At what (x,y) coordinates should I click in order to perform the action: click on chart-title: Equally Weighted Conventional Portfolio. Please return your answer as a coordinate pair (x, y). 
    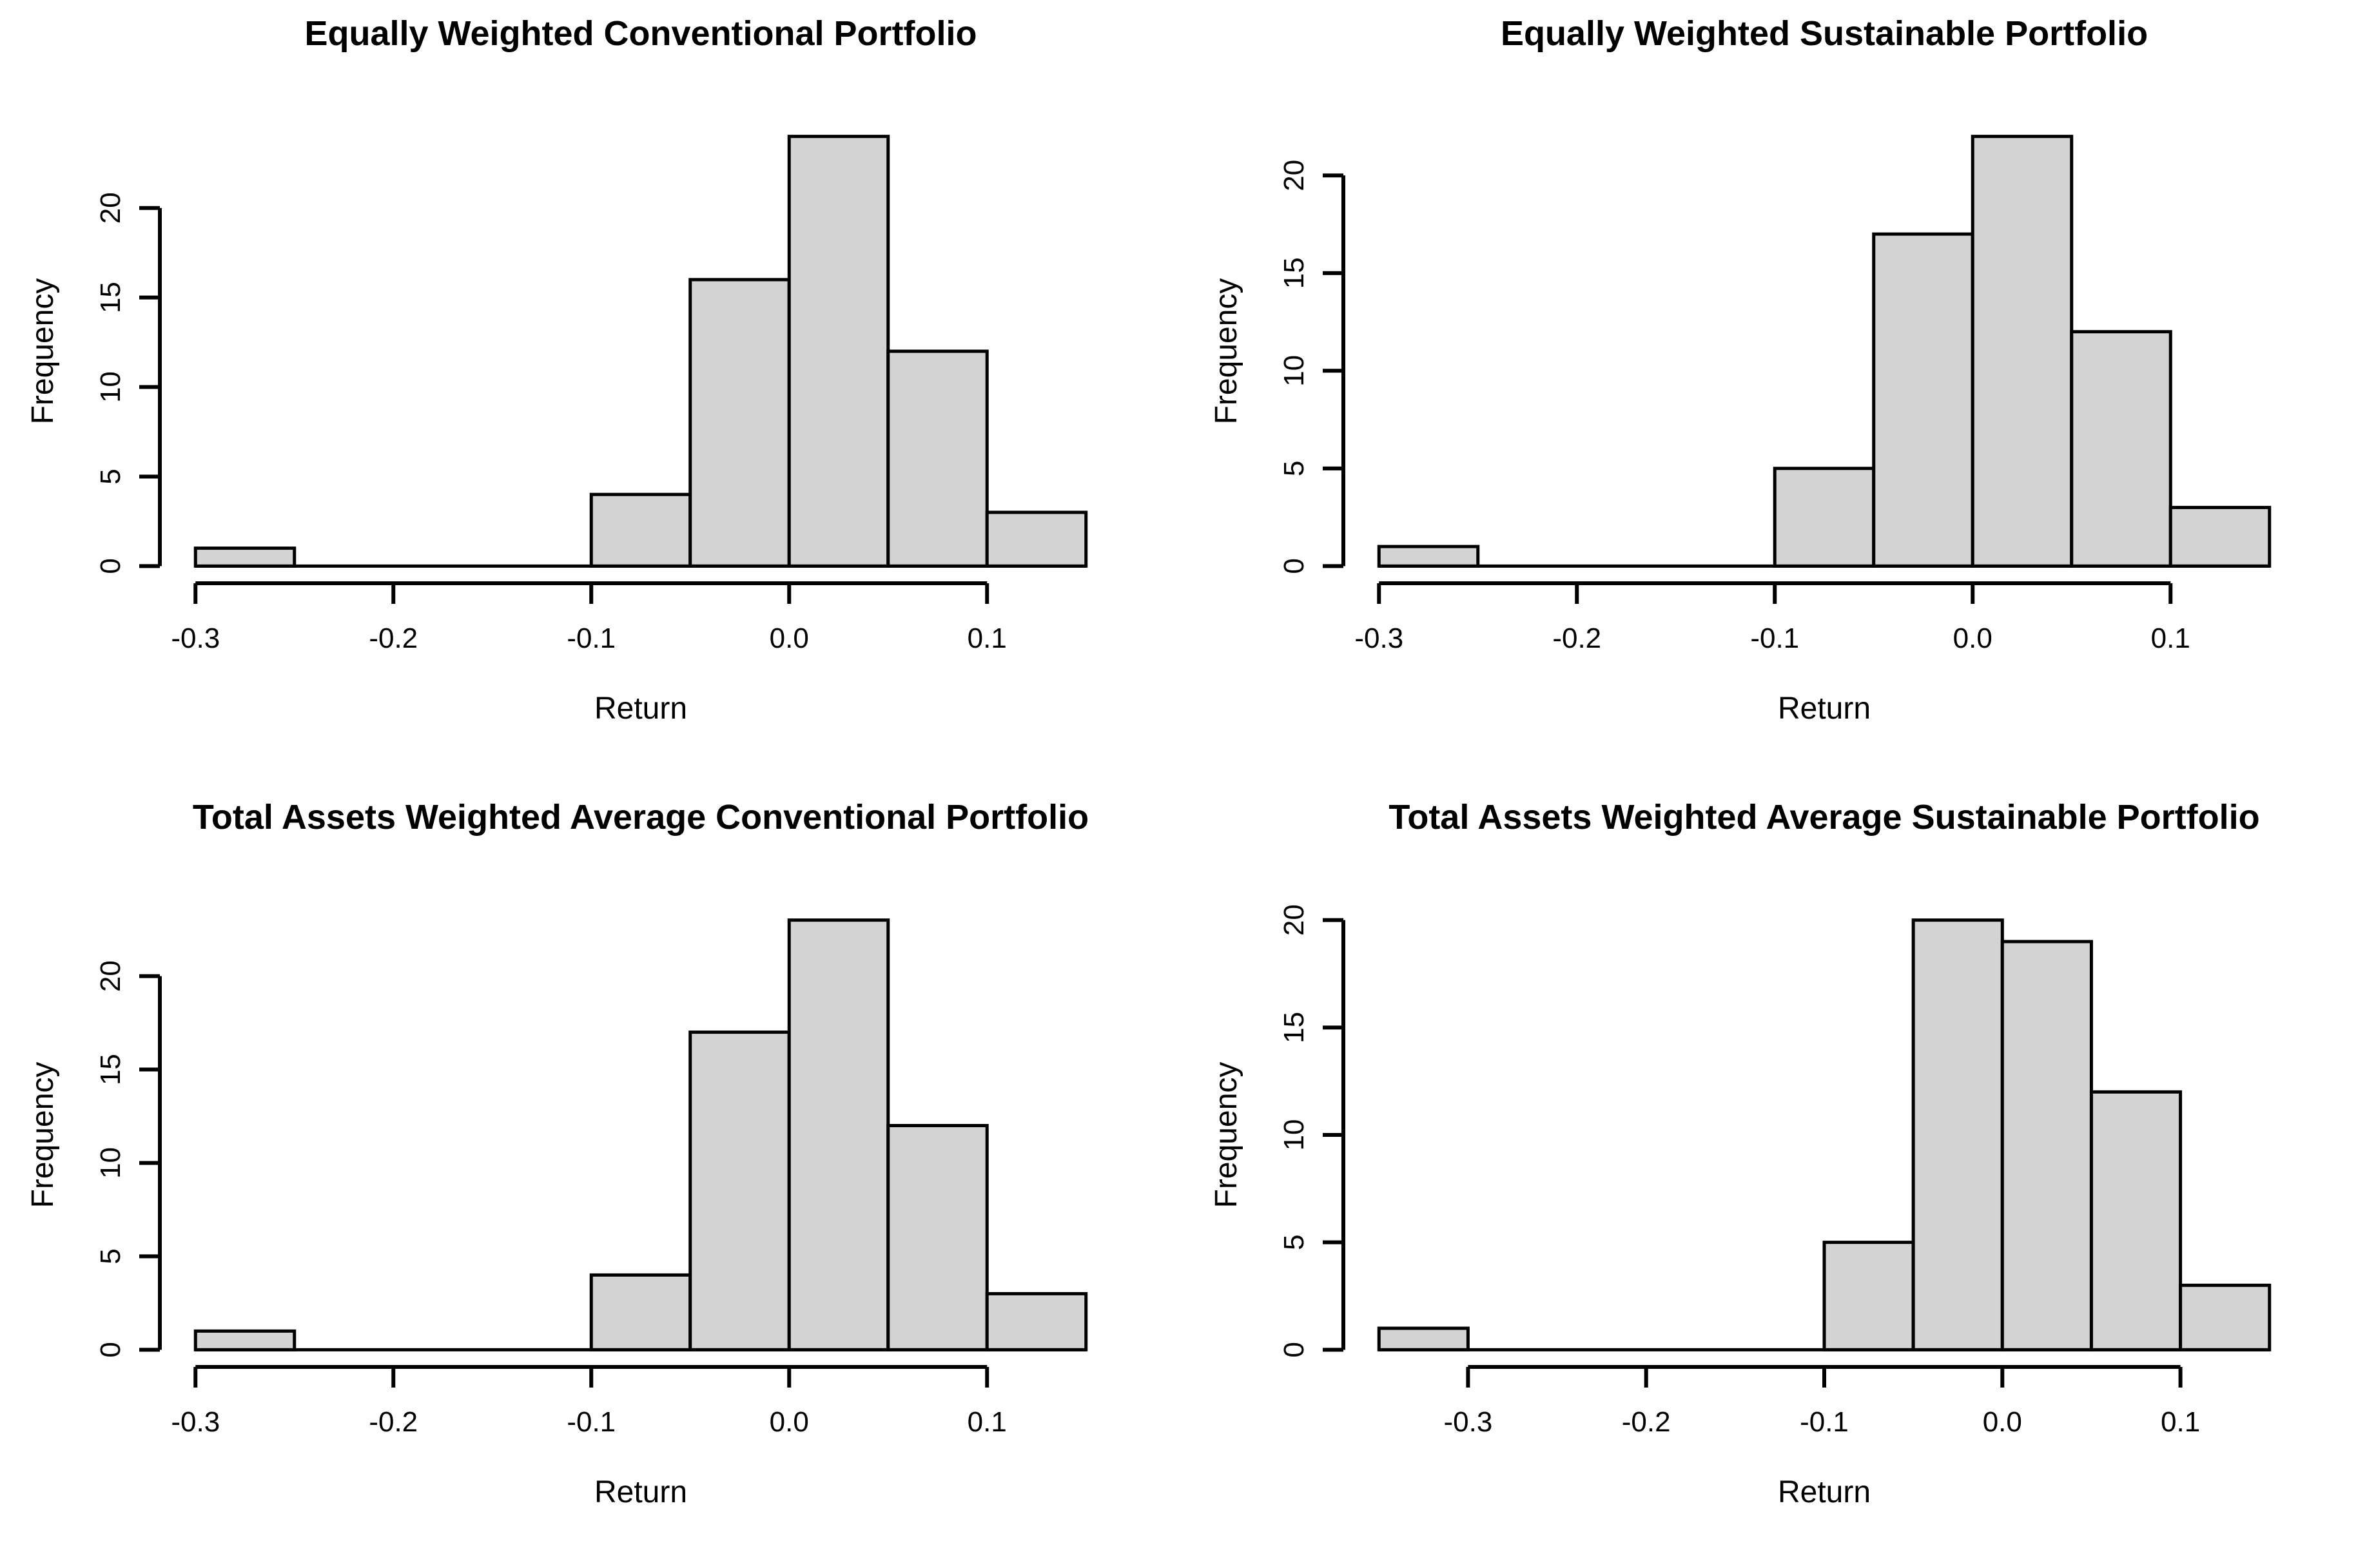
    Looking at the image, I should click on (640, 33).